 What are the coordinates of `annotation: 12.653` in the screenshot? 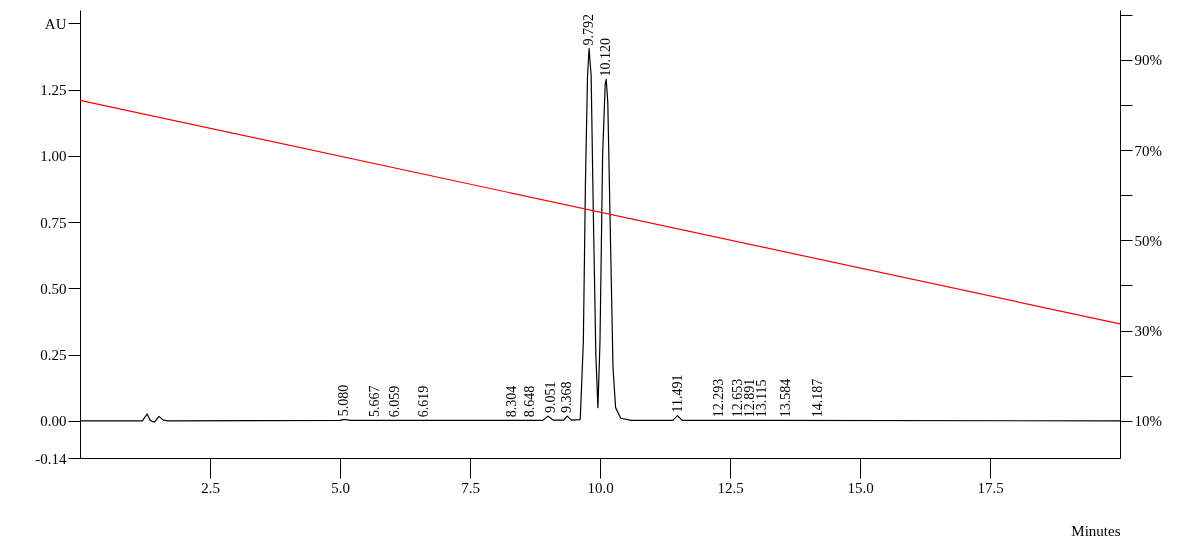 It's located at (737, 398).